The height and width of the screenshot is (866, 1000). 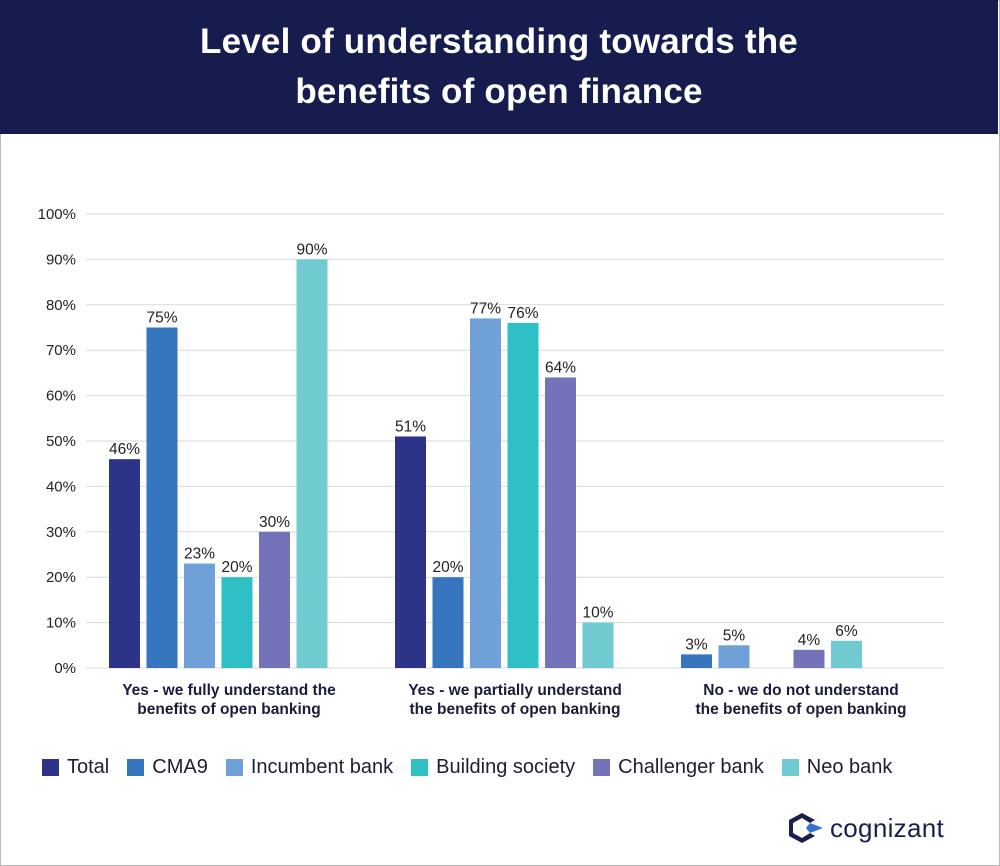 I want to click on data-label: 64%, so click(x=560, y=367).